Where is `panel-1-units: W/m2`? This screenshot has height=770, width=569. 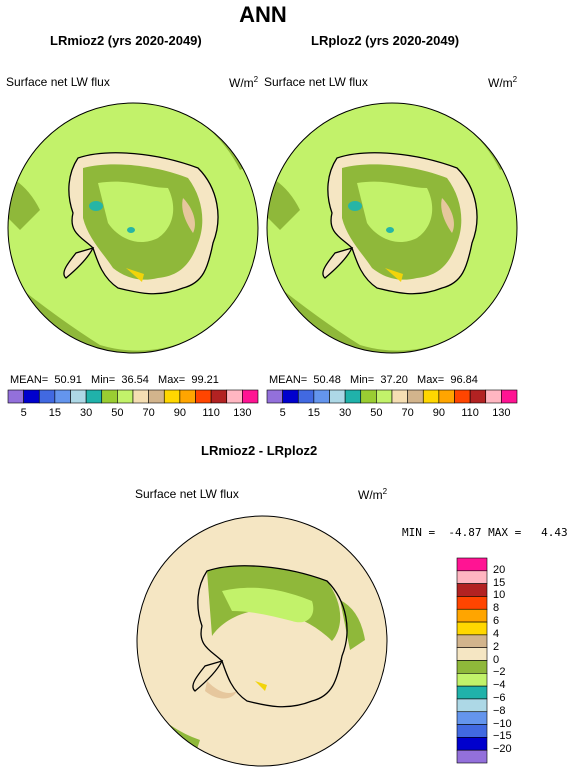 panel-1-units: W/m2 is located at coordinates (244, 82).